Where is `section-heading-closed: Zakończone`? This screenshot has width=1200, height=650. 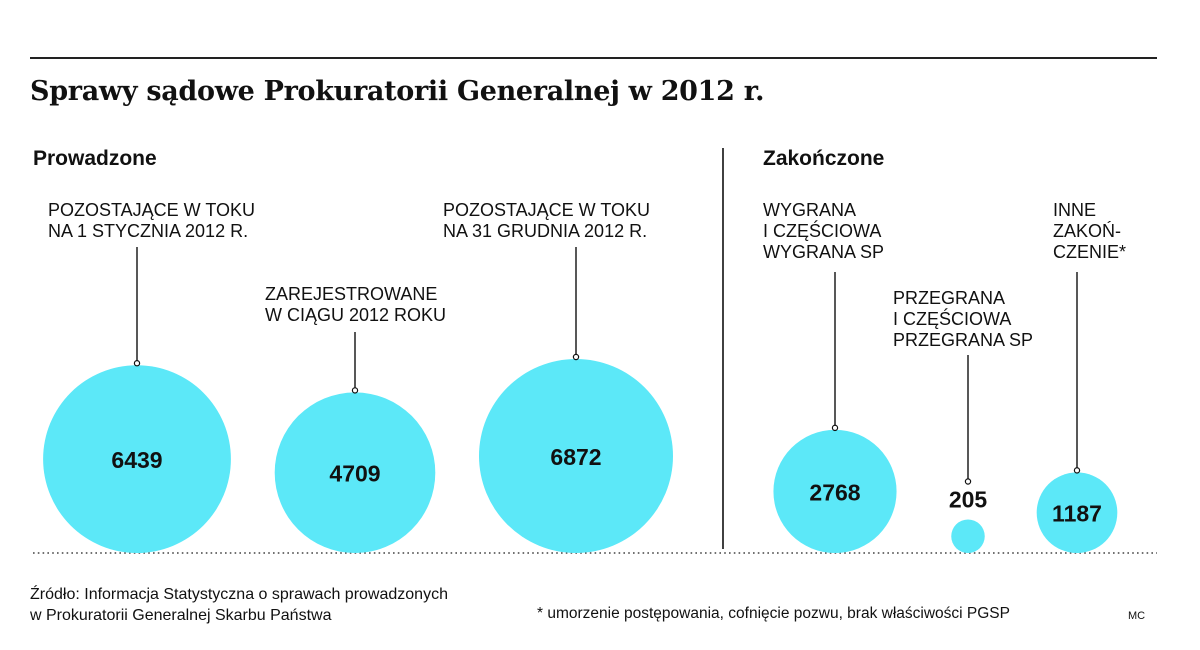
section-heading-closed: Zakończone is located at coordinates (824, 158).